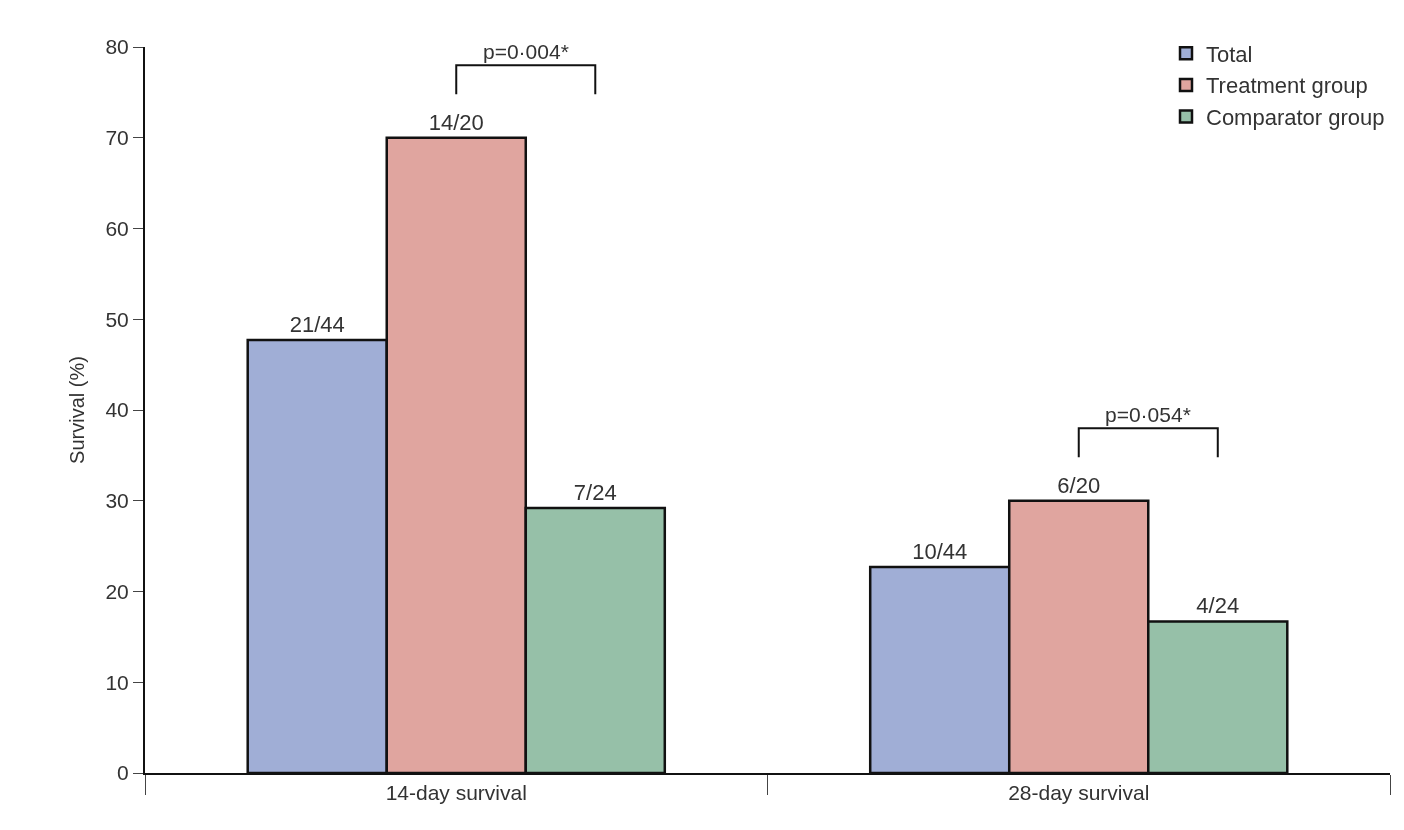 The width and height of the screenshot is (1404, 830). Describe the element at coordinates (117, 228) in the screenshot. I see `y-tick-label: 60` at that location.